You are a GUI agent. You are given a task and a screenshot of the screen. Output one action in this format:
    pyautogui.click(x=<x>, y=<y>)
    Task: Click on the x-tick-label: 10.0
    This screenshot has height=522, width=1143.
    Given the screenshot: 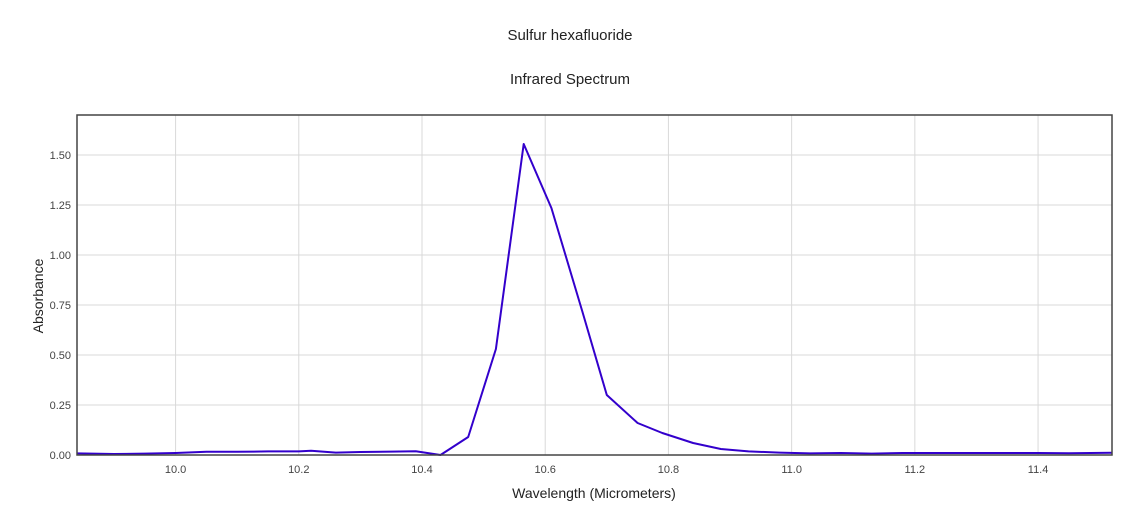 What is the action you would take?
    pyautogui.click(x=175, y=470)
    